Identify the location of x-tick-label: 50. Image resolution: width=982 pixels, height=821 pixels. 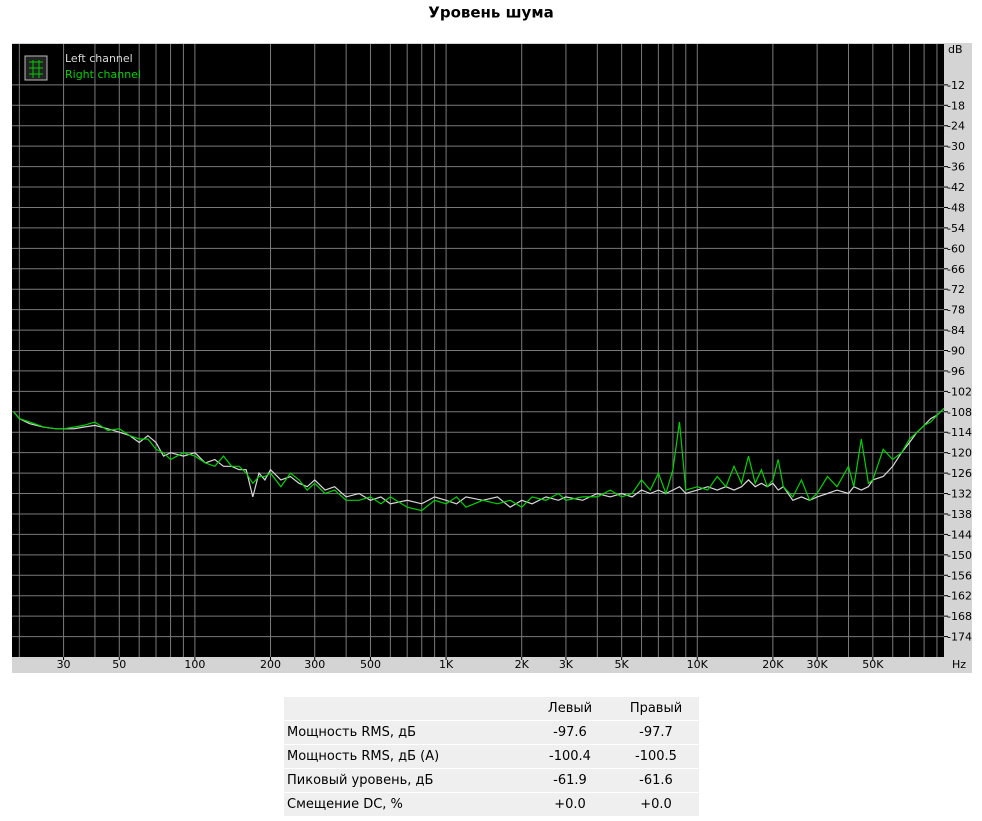
(119, 664).